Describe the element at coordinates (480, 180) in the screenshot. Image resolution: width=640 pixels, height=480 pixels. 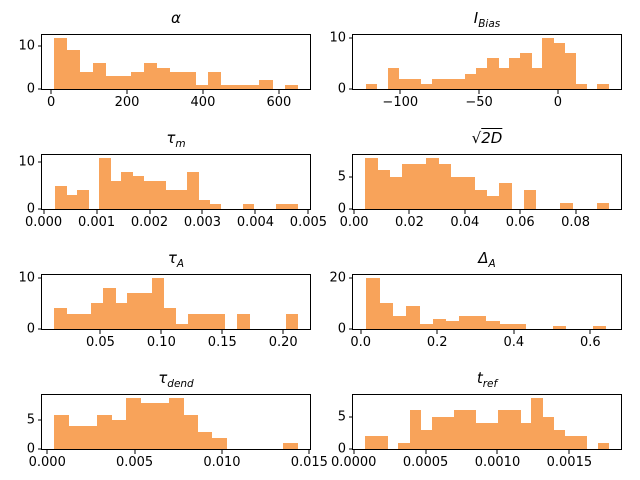
I see `subplot-sqrt-2d: √2D 0.00 0.02 0.04 0.06 0.08 0 5` at that location.